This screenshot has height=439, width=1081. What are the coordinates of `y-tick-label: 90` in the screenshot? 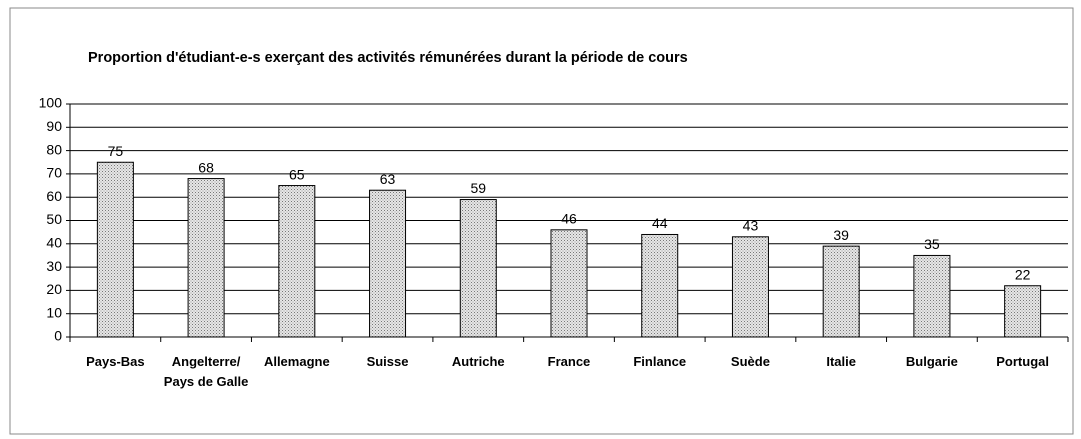 It's located at (54, 126).